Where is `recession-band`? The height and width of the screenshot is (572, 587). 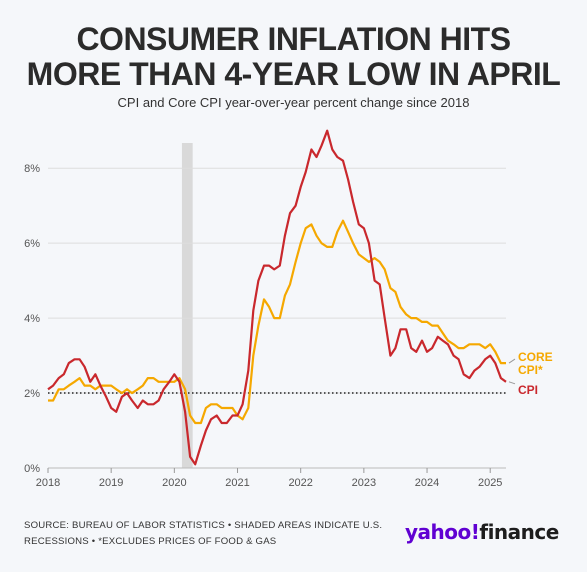
recession-band is located at coordinates (187, 305).